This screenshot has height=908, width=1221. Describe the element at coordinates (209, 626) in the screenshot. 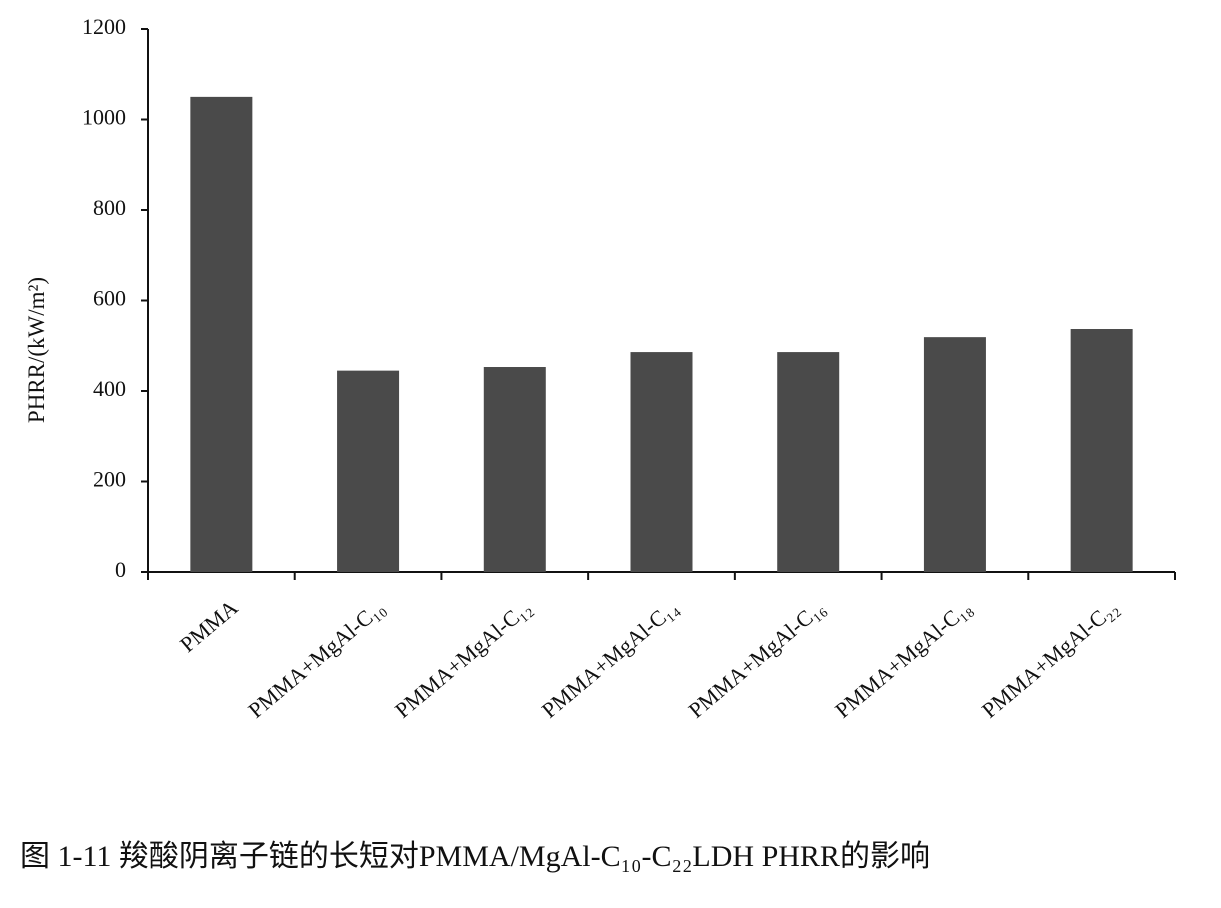

I see `x-tick-label: PMMA` at that location.